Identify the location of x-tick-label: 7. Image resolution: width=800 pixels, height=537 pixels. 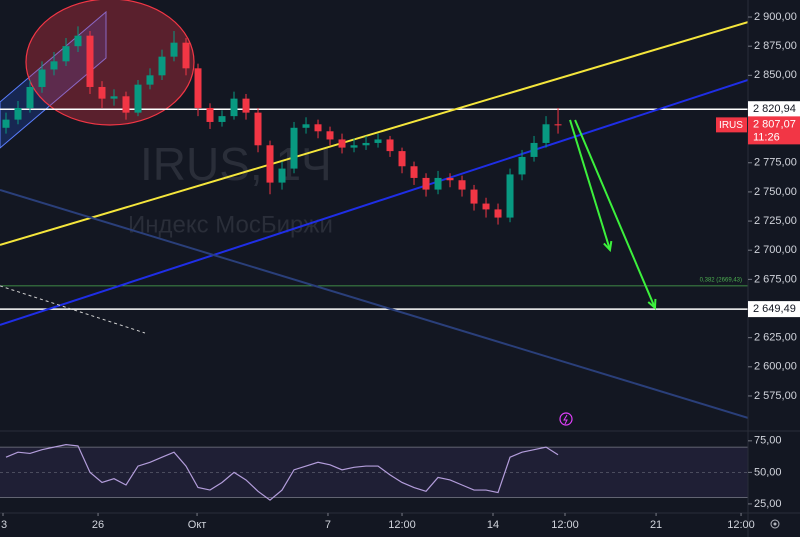
(328, 525).